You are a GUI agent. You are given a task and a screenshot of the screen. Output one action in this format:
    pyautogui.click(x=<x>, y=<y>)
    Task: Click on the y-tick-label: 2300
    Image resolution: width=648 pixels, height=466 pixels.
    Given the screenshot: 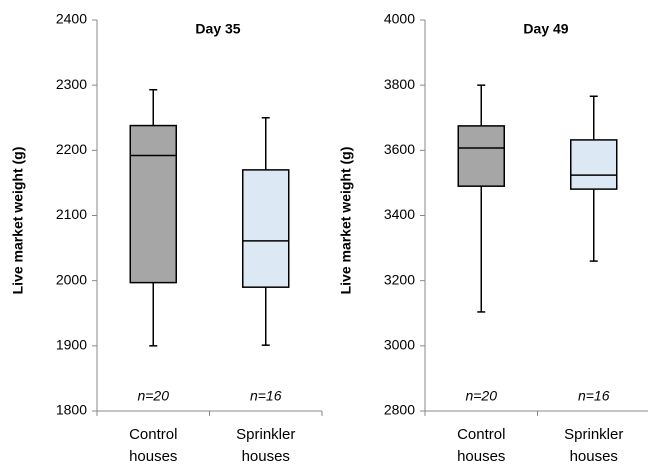 What is the action you would take?
    pyautogui.click(x=71, y=84)
    